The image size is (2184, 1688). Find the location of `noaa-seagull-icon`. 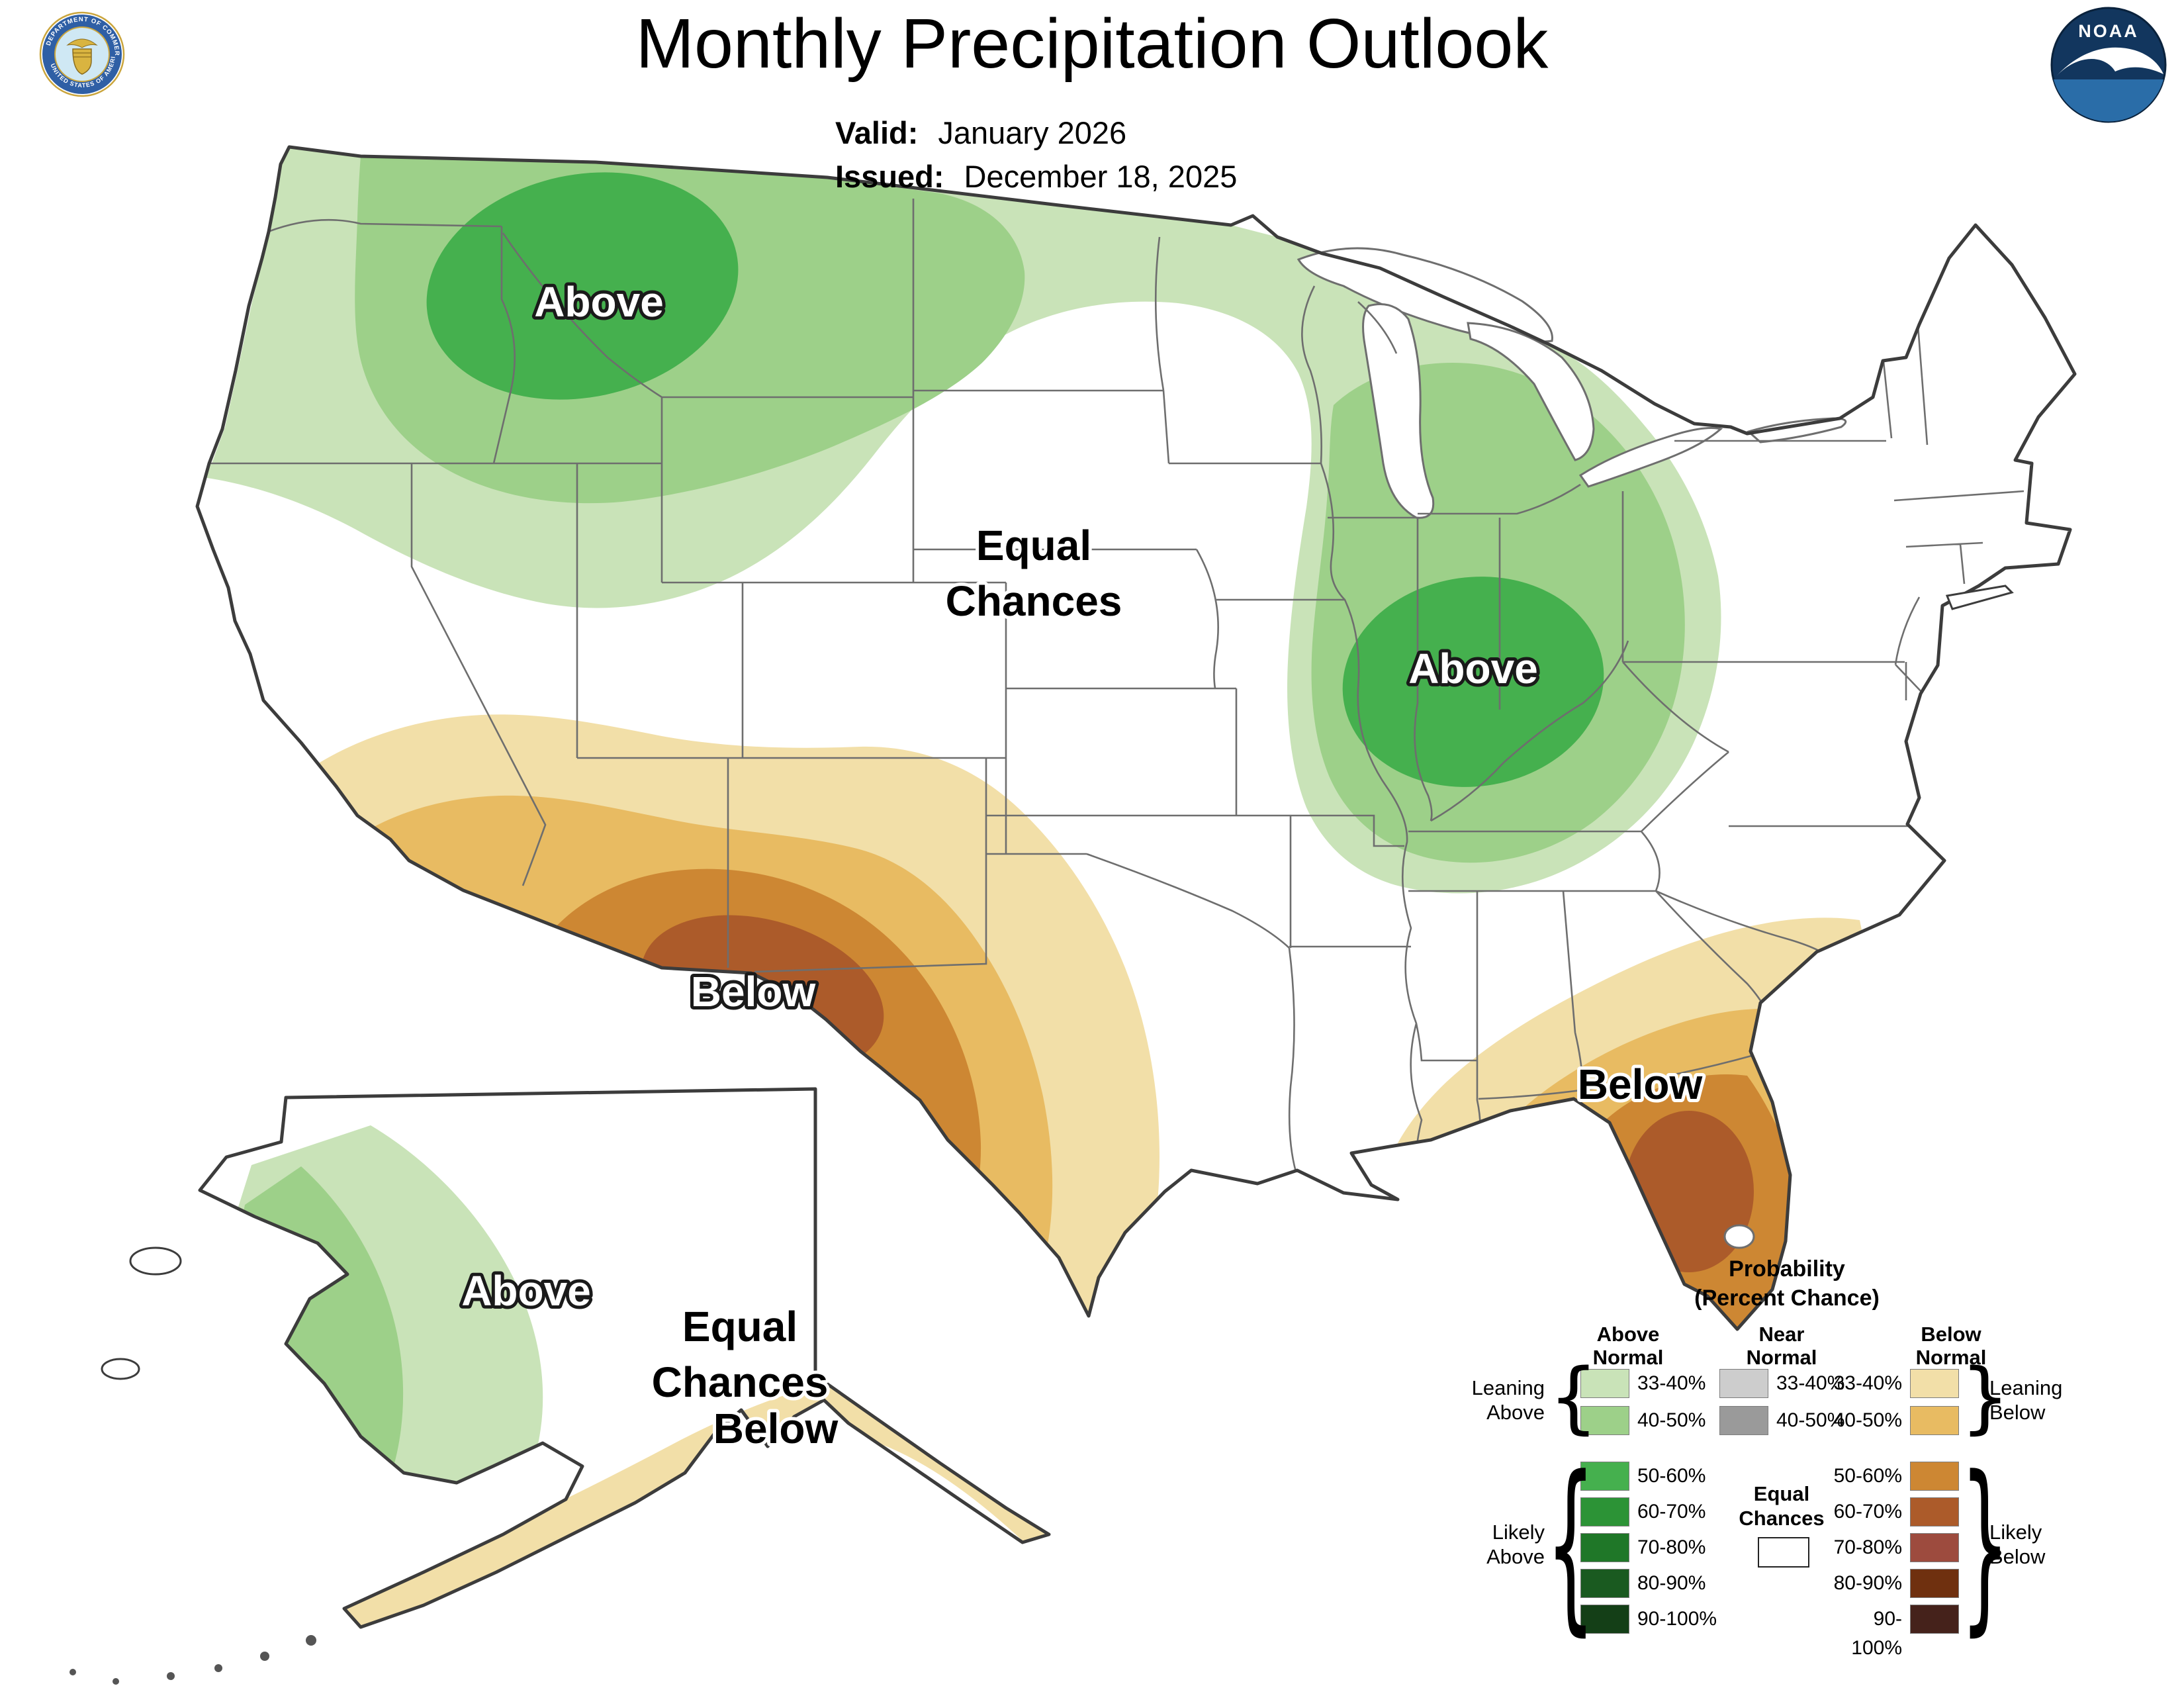

noaa-seagull-icon is located at coordinates (2110, 61).